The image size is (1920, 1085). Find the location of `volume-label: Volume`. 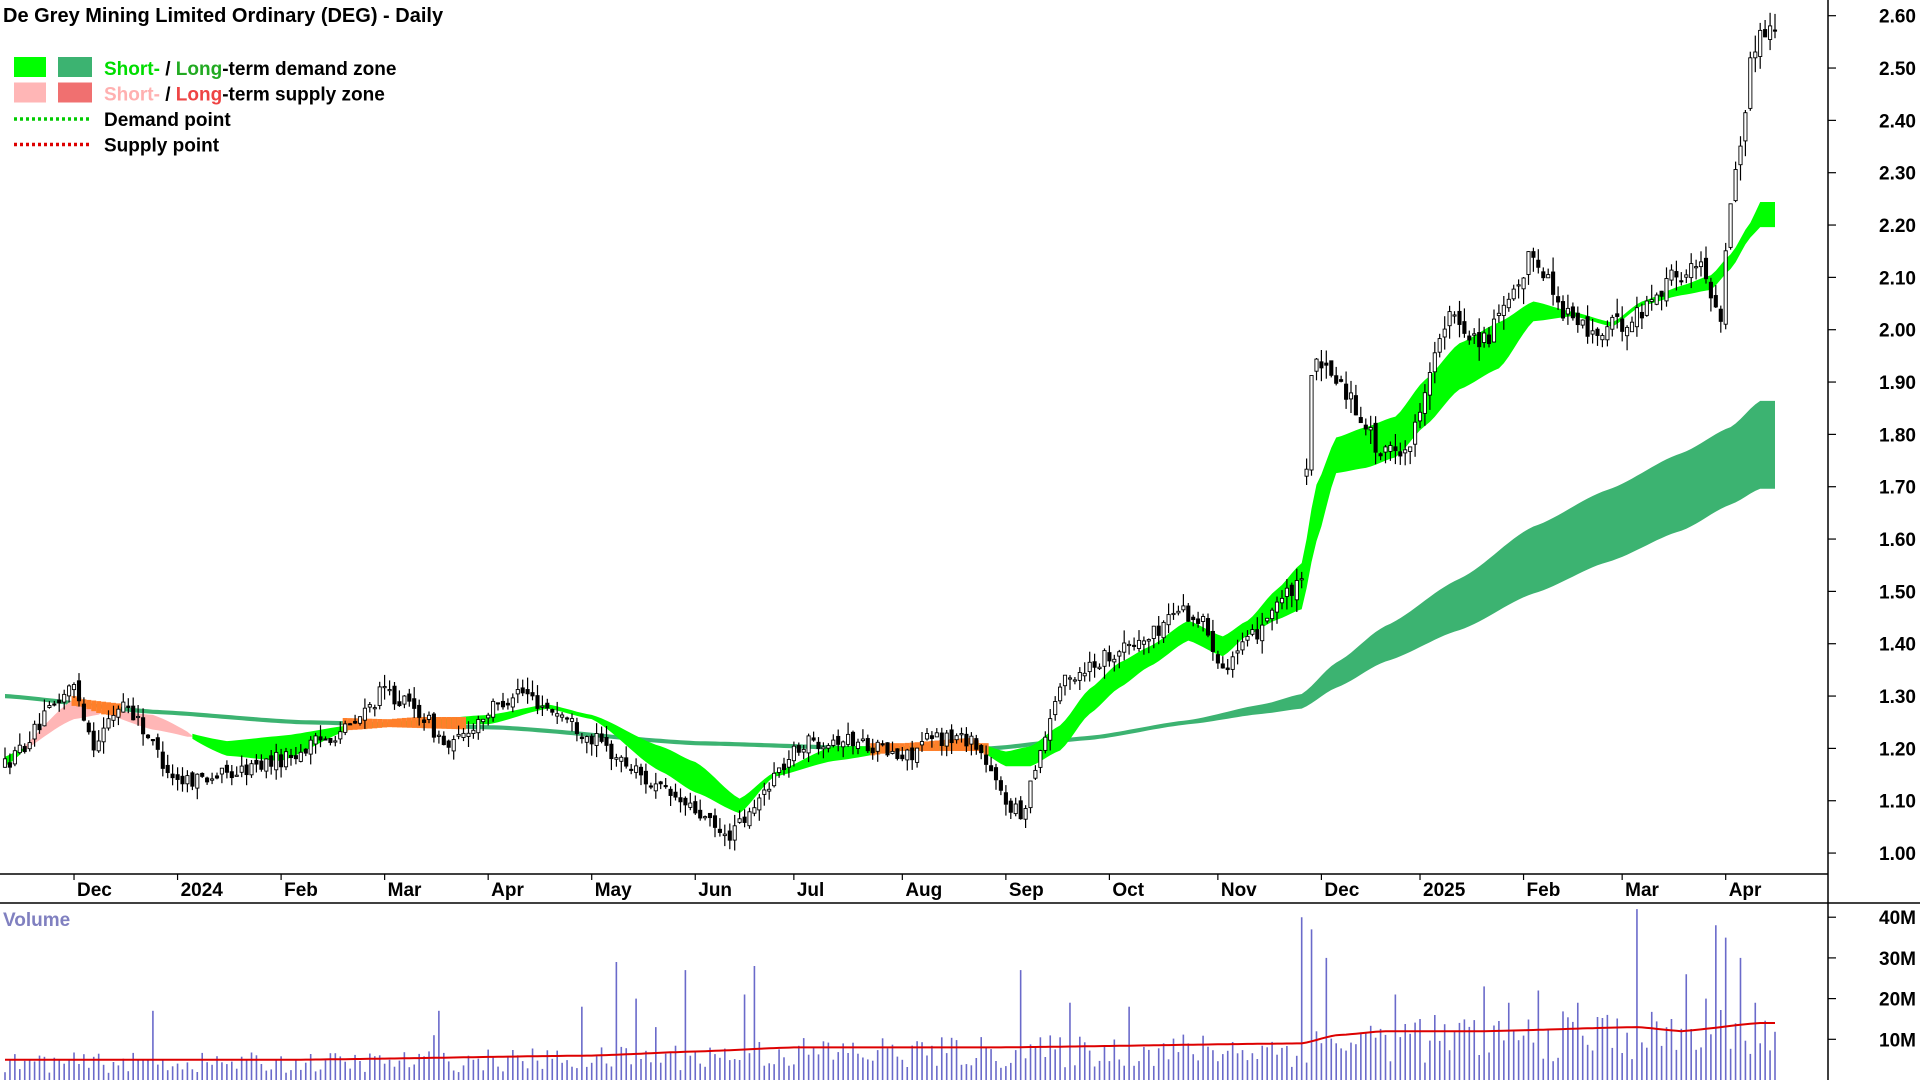

volume-label: Volume is located at coordinates (36, 920).